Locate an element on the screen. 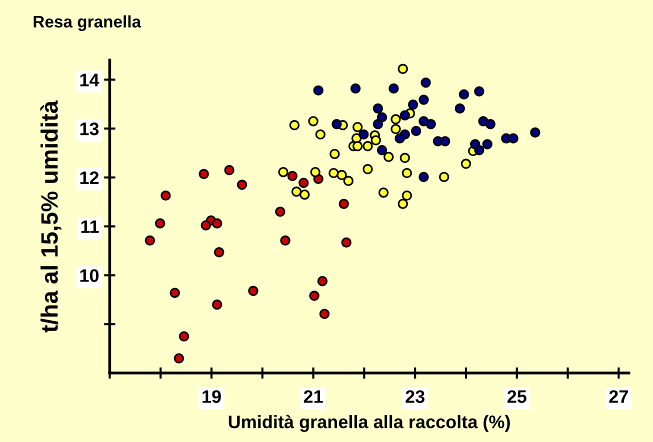 This screenshot has height=442, width=653. x-tick-label: 23 is located at coordinates (415, 396).